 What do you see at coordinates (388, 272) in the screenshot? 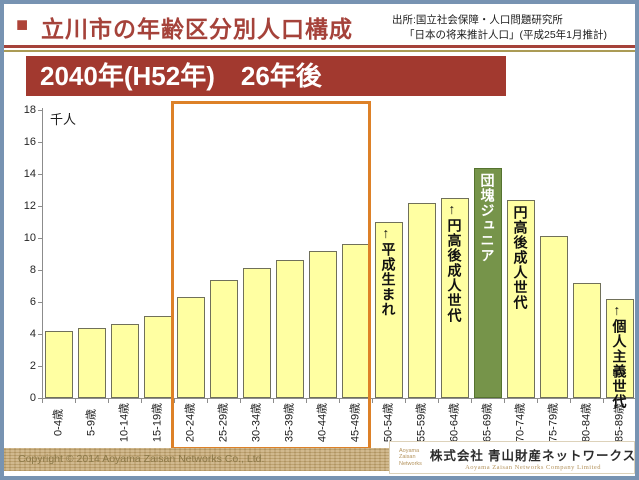
I see `bar-annotation: ←平成生まれ` at bounding box center [388, 272].